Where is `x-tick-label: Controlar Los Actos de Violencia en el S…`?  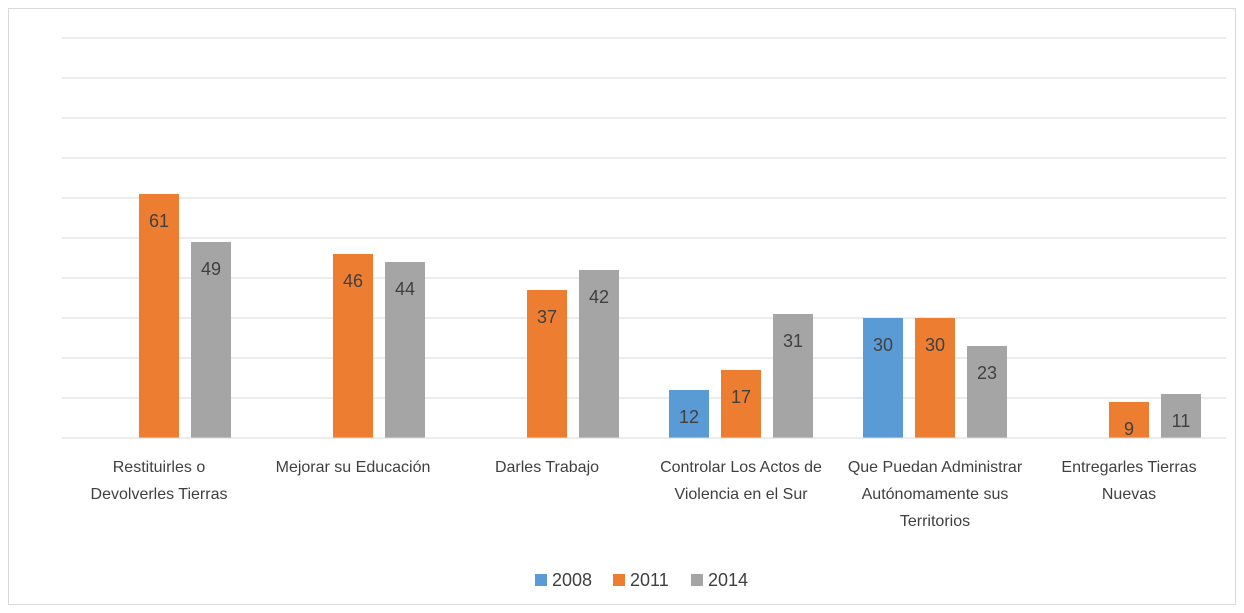 x-tick-label: Controlar Los Actos de Violencia en el S… is located at coordinates (741, 481).